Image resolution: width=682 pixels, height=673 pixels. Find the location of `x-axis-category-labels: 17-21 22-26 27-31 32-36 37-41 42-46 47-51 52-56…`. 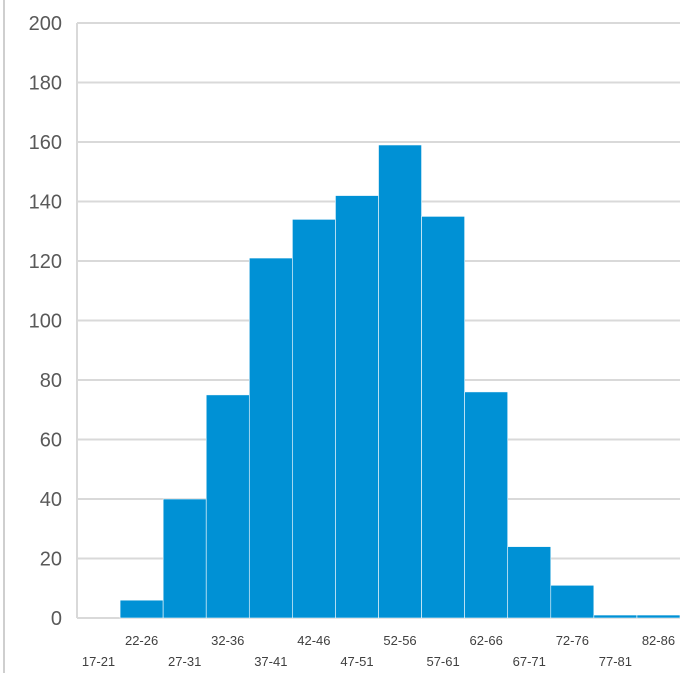

x-axis-category-labels: 17-21 22-26 27-31 32-36 37-41 42-46 47-51 52-56… is located at coordinates (378, 651).